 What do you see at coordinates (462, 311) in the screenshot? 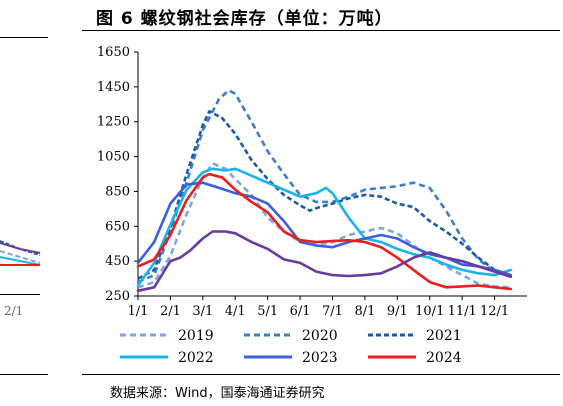
I see `x-tick-label: 11/1` at bounding box center [462, 311].